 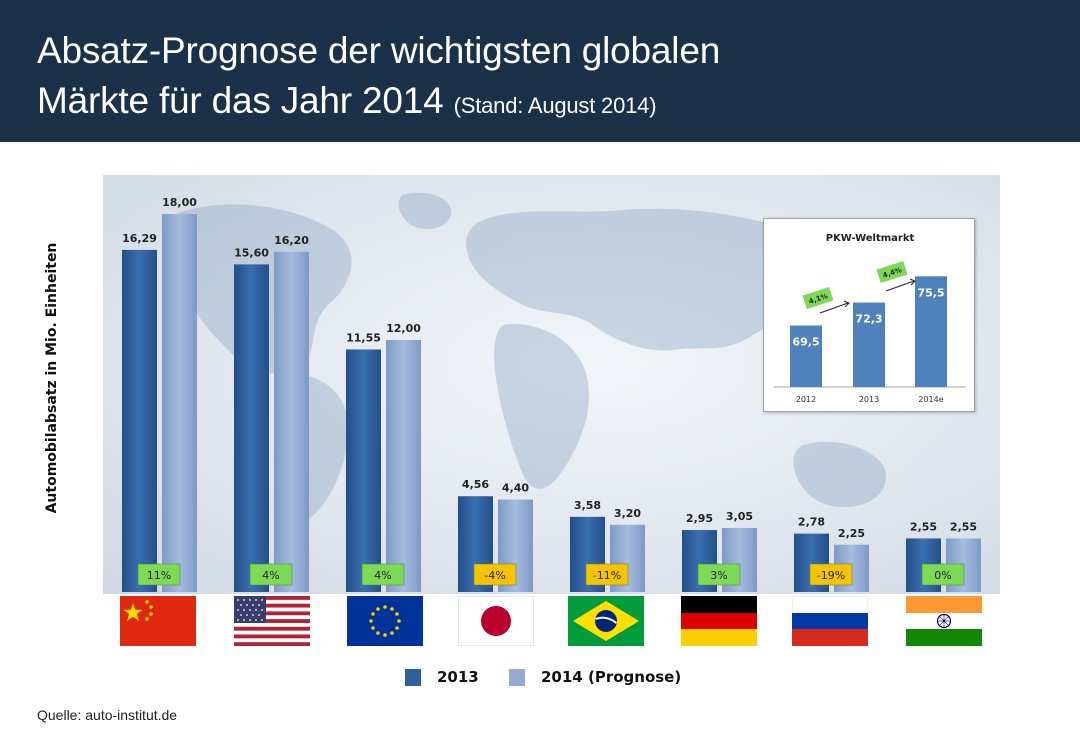 I want to click on growth-badge-brasilien, so click(x=607, y=574).